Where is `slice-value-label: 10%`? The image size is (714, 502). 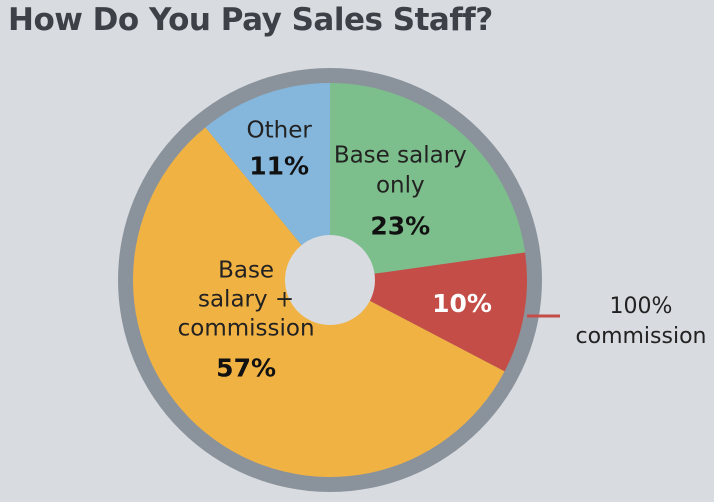 slice-value-label: 10% is located at coordinates (462, 303).